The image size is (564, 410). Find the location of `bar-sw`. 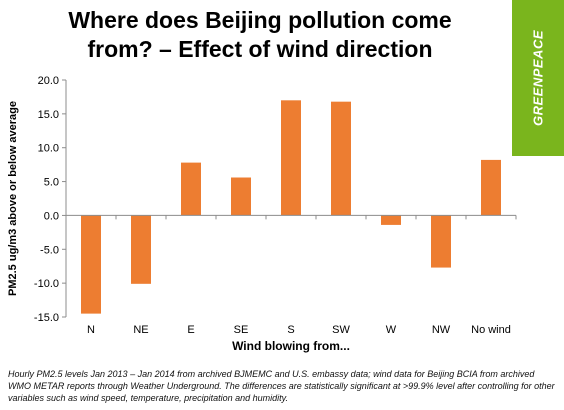

bar-sw is located at coordinates (341, 158).